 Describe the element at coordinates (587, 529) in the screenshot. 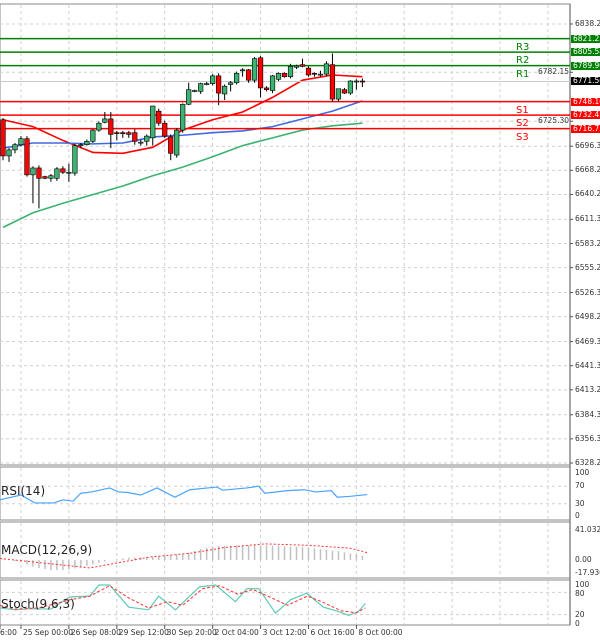

I see `macd-axis-label: 41.032` at that location.